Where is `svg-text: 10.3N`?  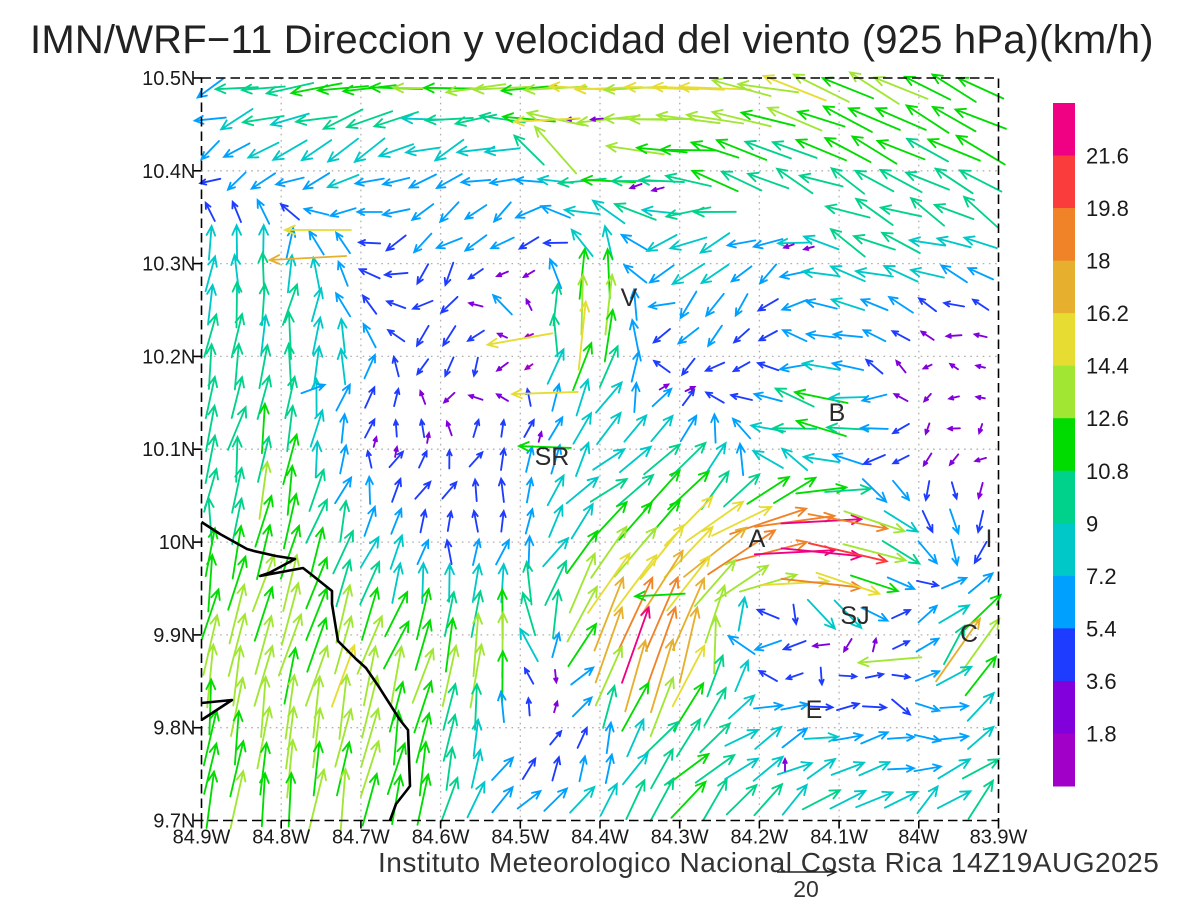
svg-text: 10.3N is located at coordinates (168, 265).